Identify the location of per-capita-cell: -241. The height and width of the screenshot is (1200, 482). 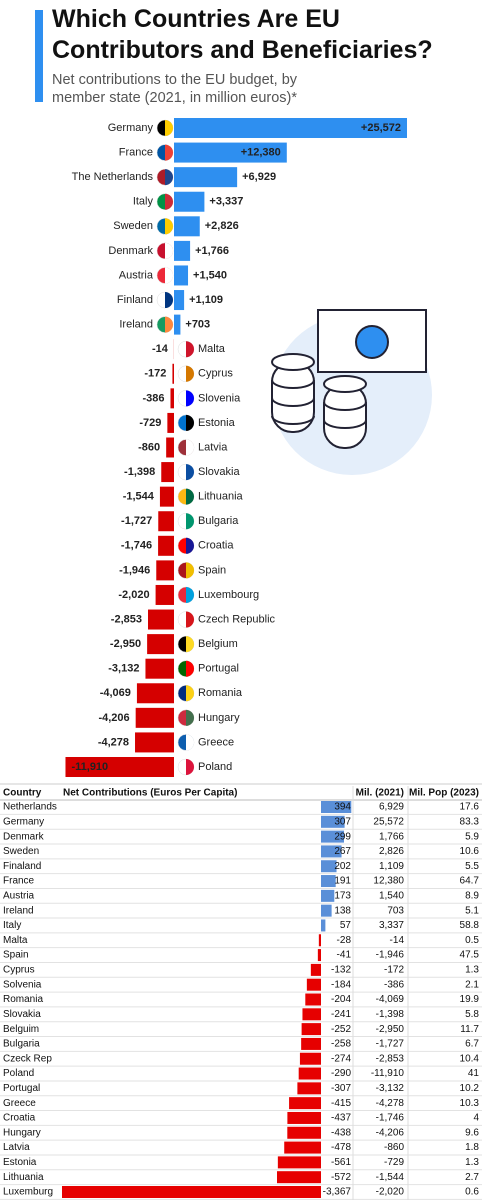
(341, 1014).